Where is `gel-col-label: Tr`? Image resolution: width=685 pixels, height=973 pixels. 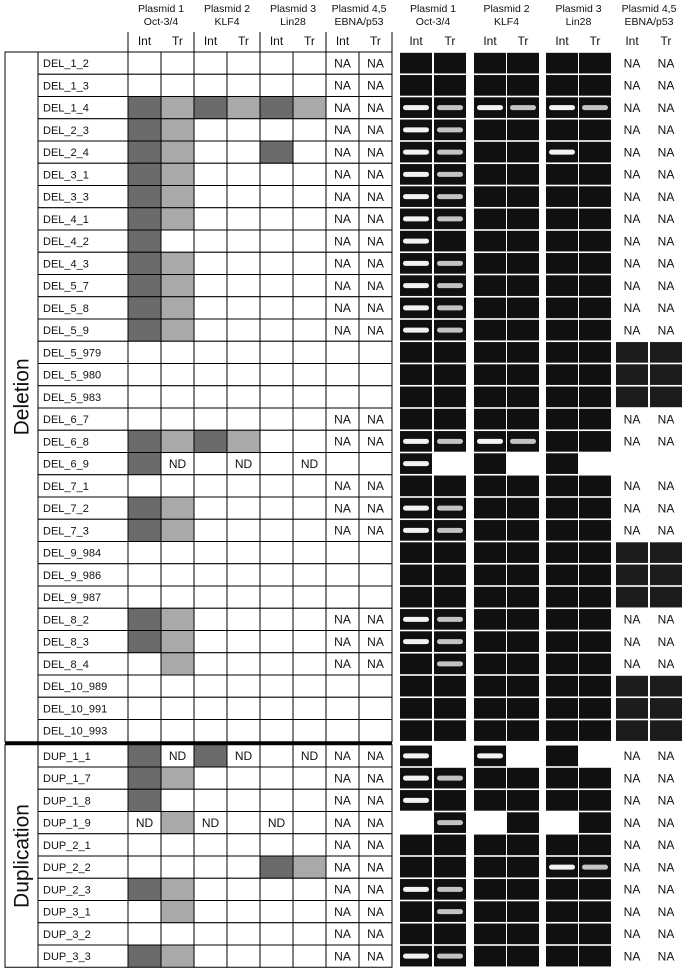
gel-col-label: Tr is located at coordinates (450, 41).